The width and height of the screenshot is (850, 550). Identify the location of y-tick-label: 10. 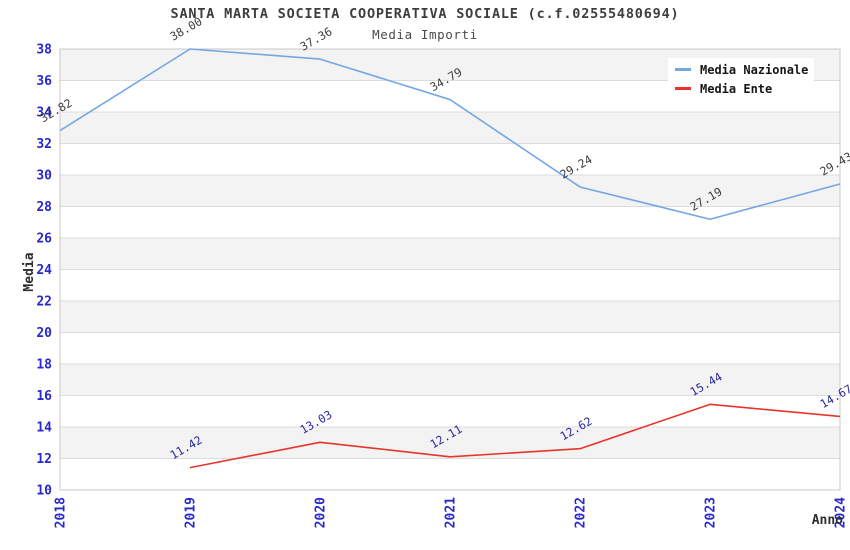
(44, 491).